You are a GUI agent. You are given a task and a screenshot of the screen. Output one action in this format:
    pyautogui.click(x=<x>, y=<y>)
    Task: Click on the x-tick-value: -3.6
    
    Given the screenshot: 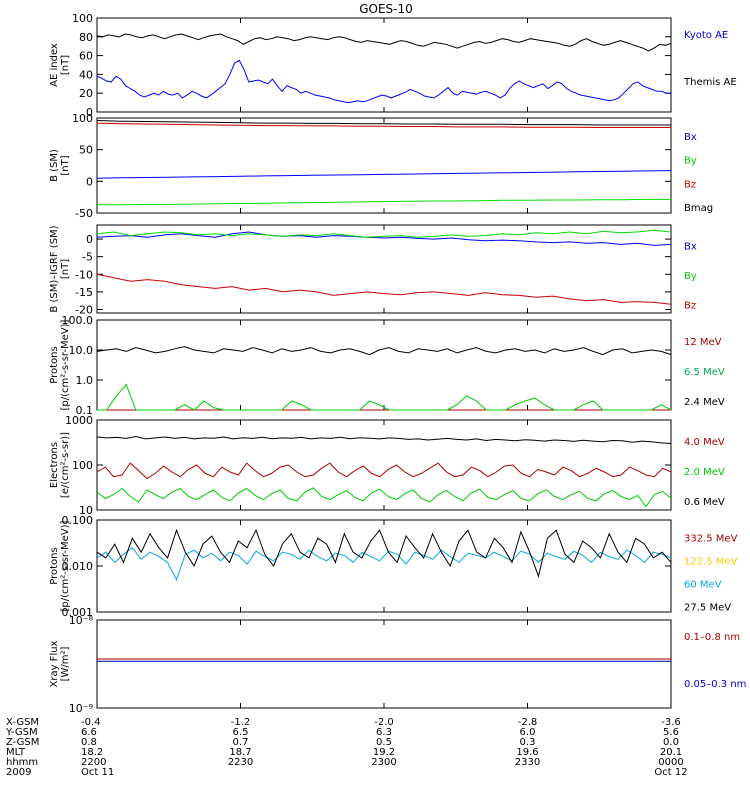 What is the action you would take?
    pyautogui.click(x=671, y=722)
    